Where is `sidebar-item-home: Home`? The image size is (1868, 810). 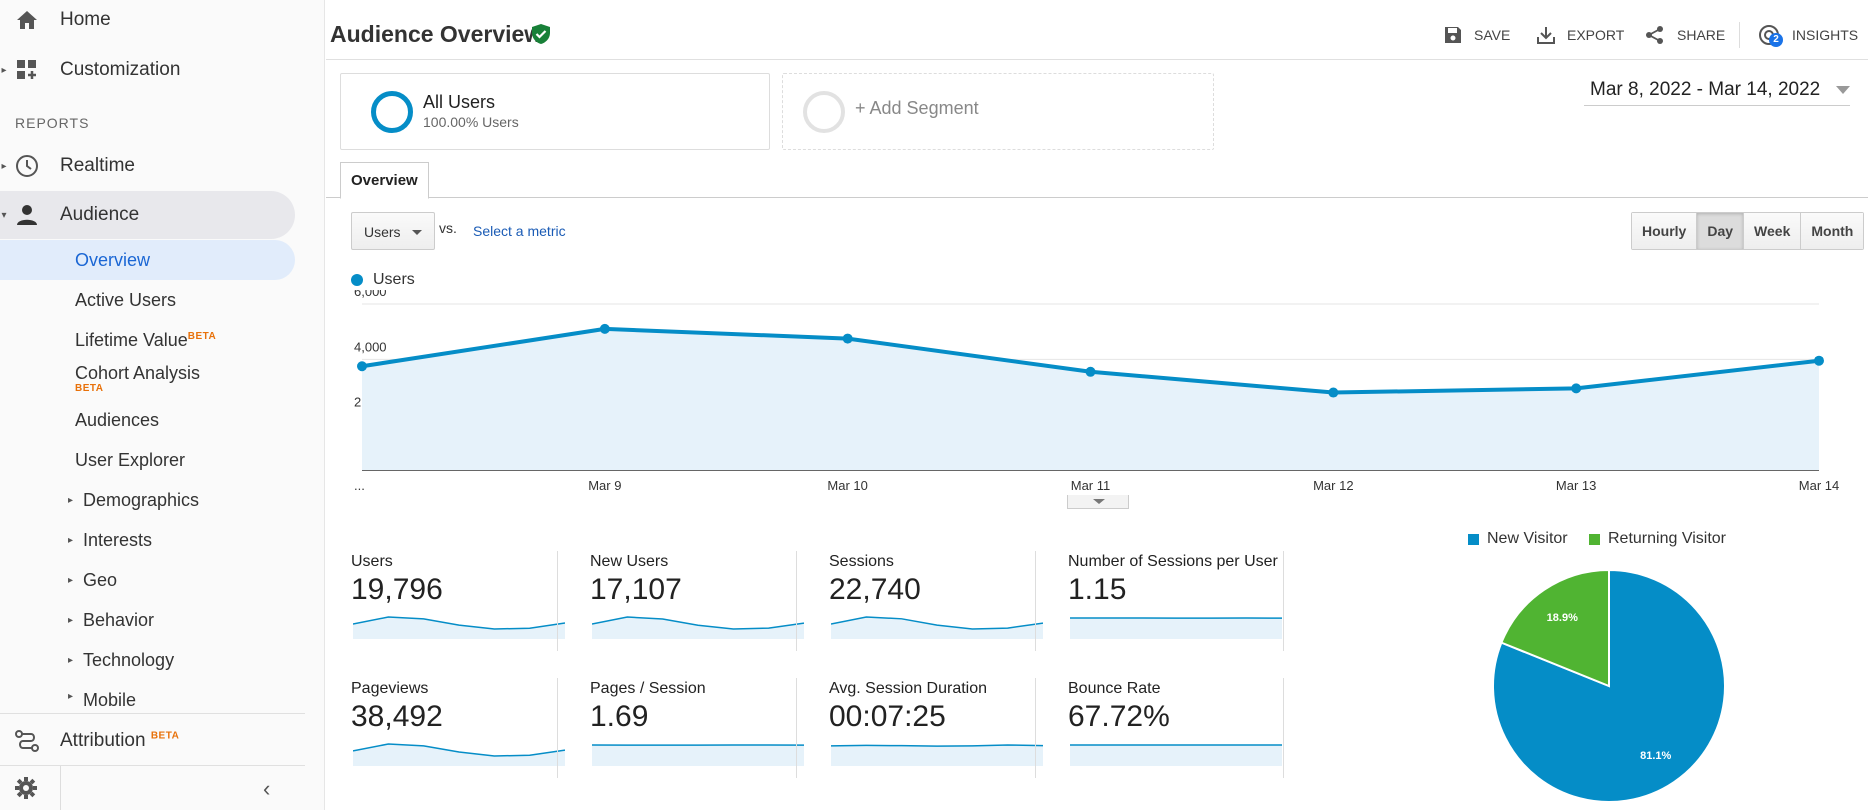
sidebar-item-home: Home is located at coordinates (162, 21).